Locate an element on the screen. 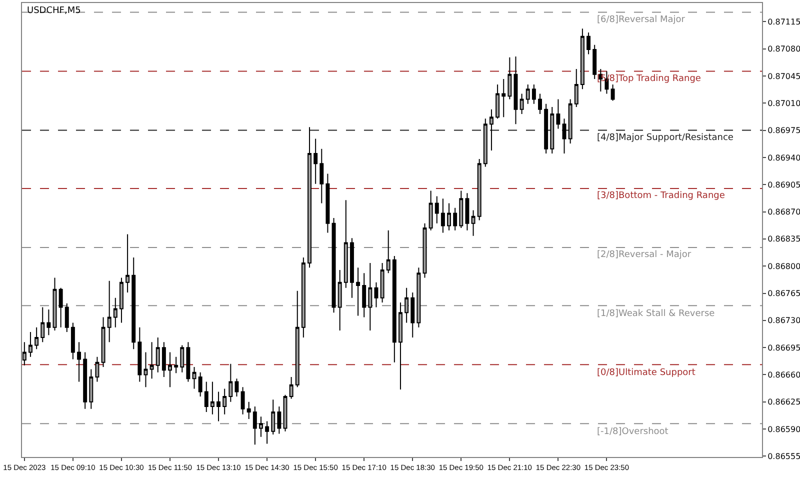 This screenshot has width=800, height=477. y-tick-label: 0.87010 is located at coordinates (784, 103).